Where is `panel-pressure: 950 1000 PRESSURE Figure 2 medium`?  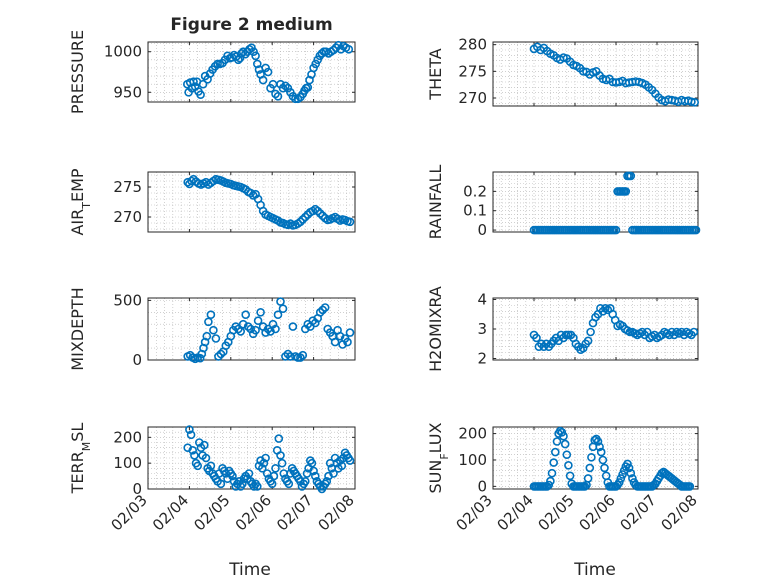 panel-pressure: 950 1000 PRESSURE Figure 2 medium is located at coordinates (212, 64).